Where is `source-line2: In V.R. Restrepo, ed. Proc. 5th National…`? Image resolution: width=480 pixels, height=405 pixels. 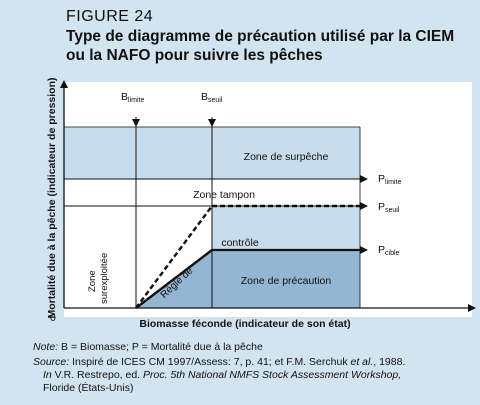 source-line2: In V.R. Restrepo, ed. Proc. 5th National… is located at coordinates (253, 375).